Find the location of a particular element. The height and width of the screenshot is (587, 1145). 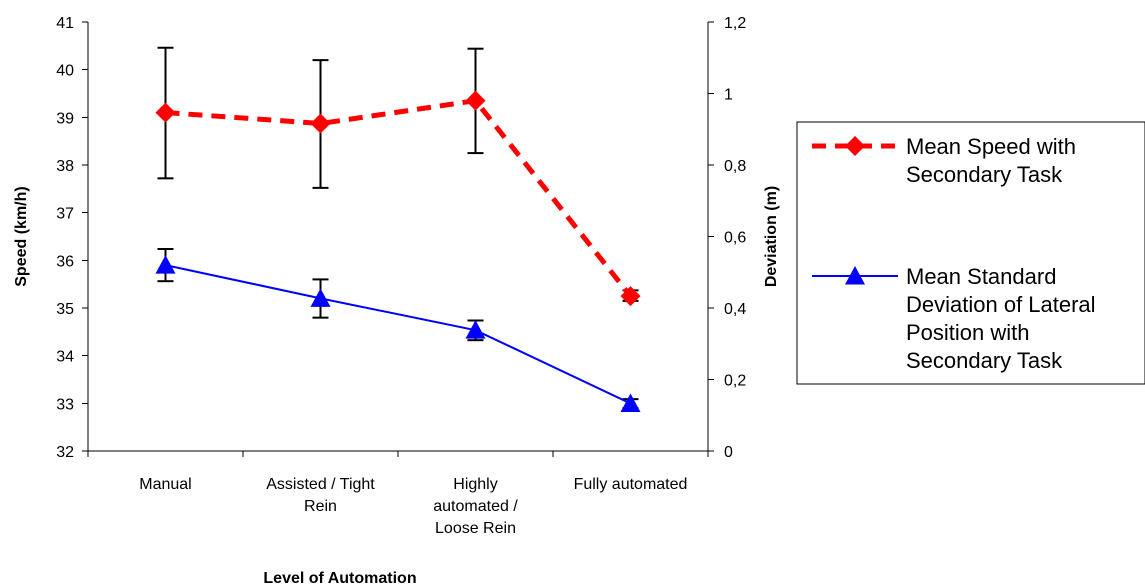

x-tick-label: Assisted / Tight Rein is located at coordinates (320, 495).